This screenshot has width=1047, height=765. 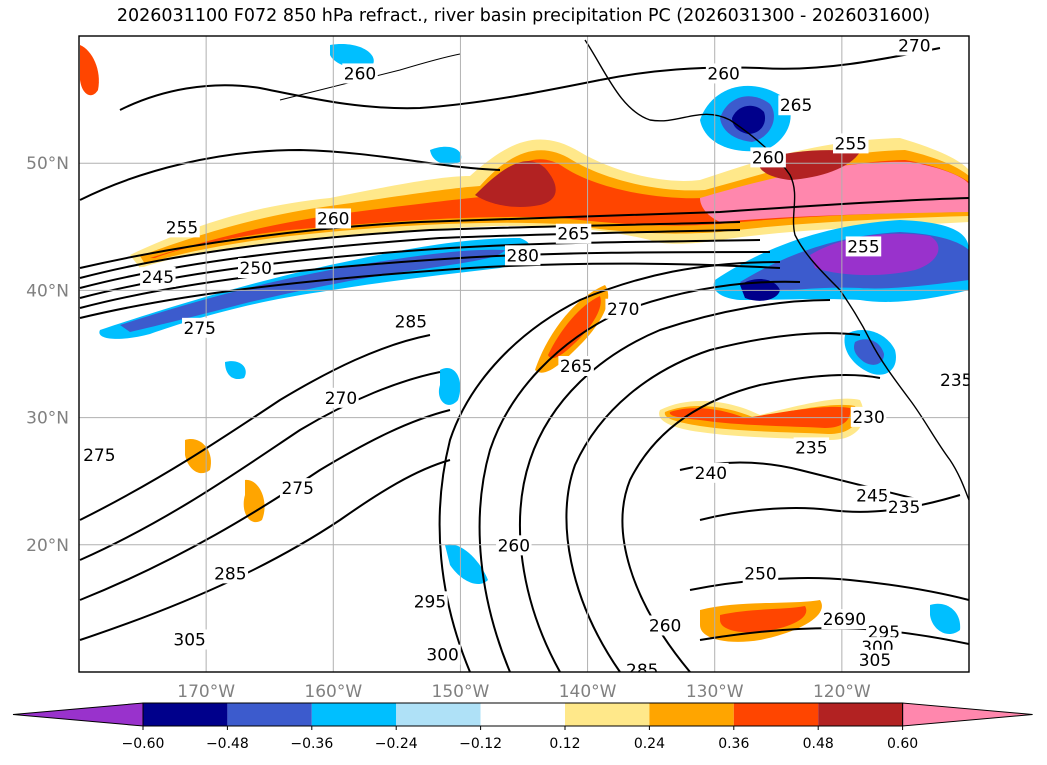 I want to click on precip-negative-sw-lobe-inner, so click(x=869, y=352).